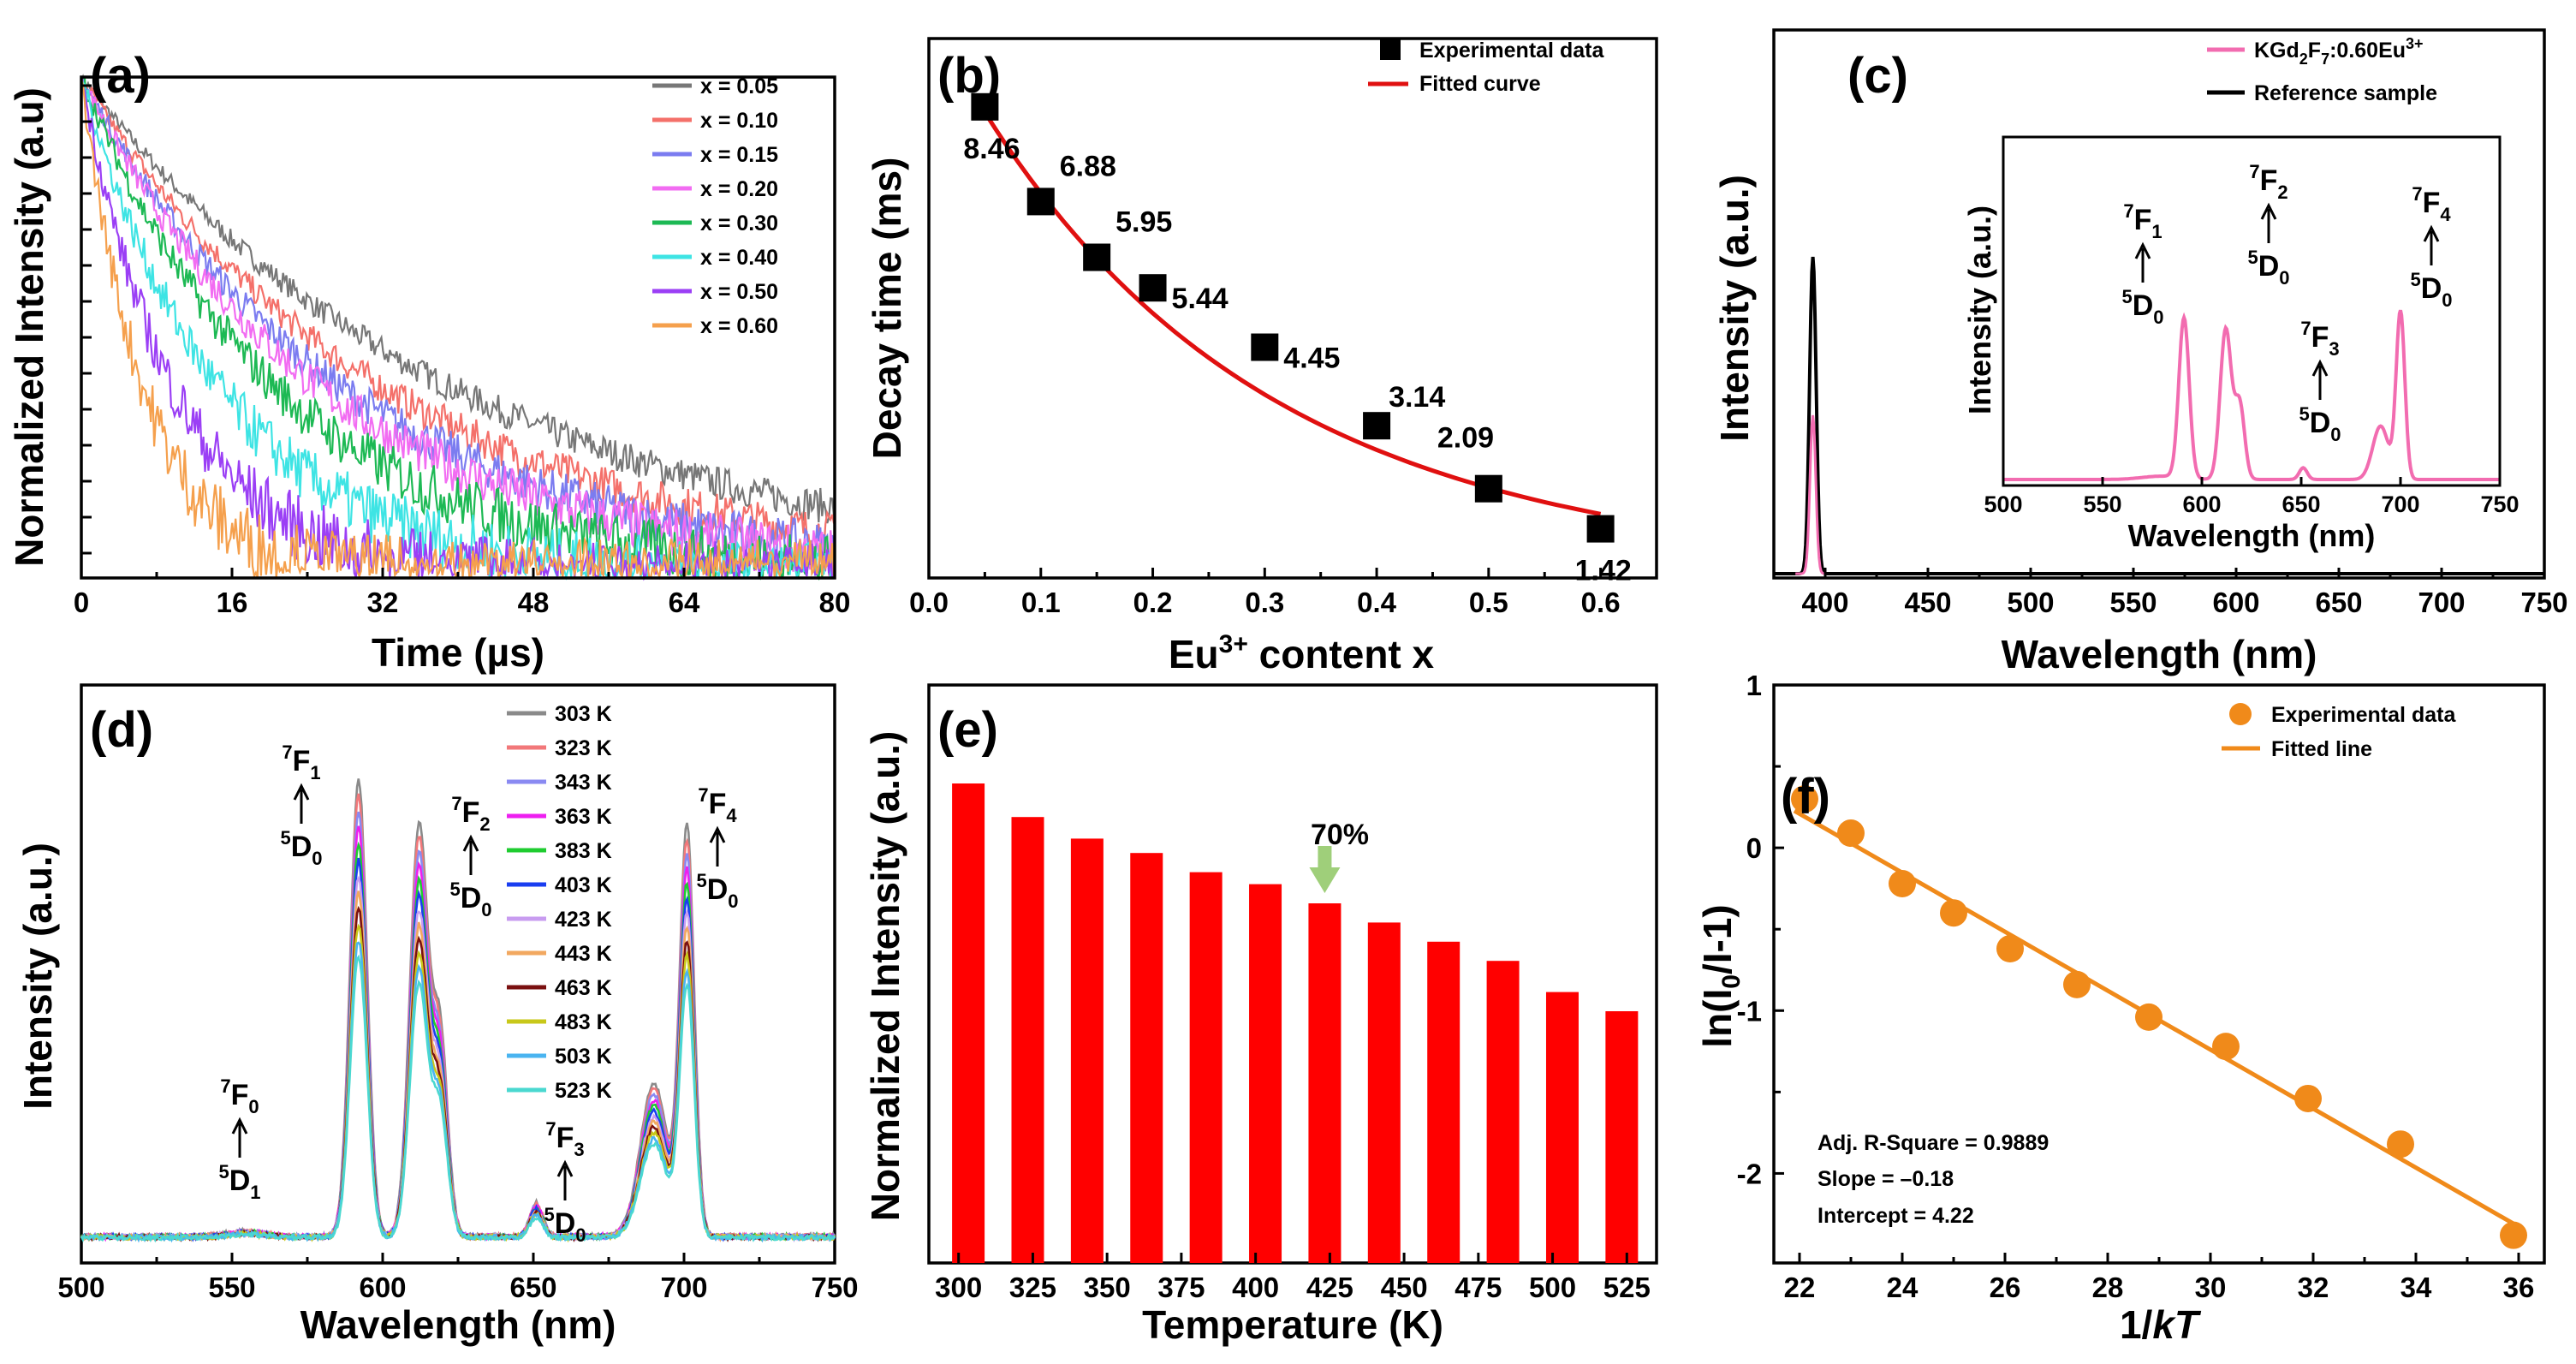 The image size is (2576, 1364). I want to click on panel-c-ylabel: Intensity (a.u.), so click(1734, 309).